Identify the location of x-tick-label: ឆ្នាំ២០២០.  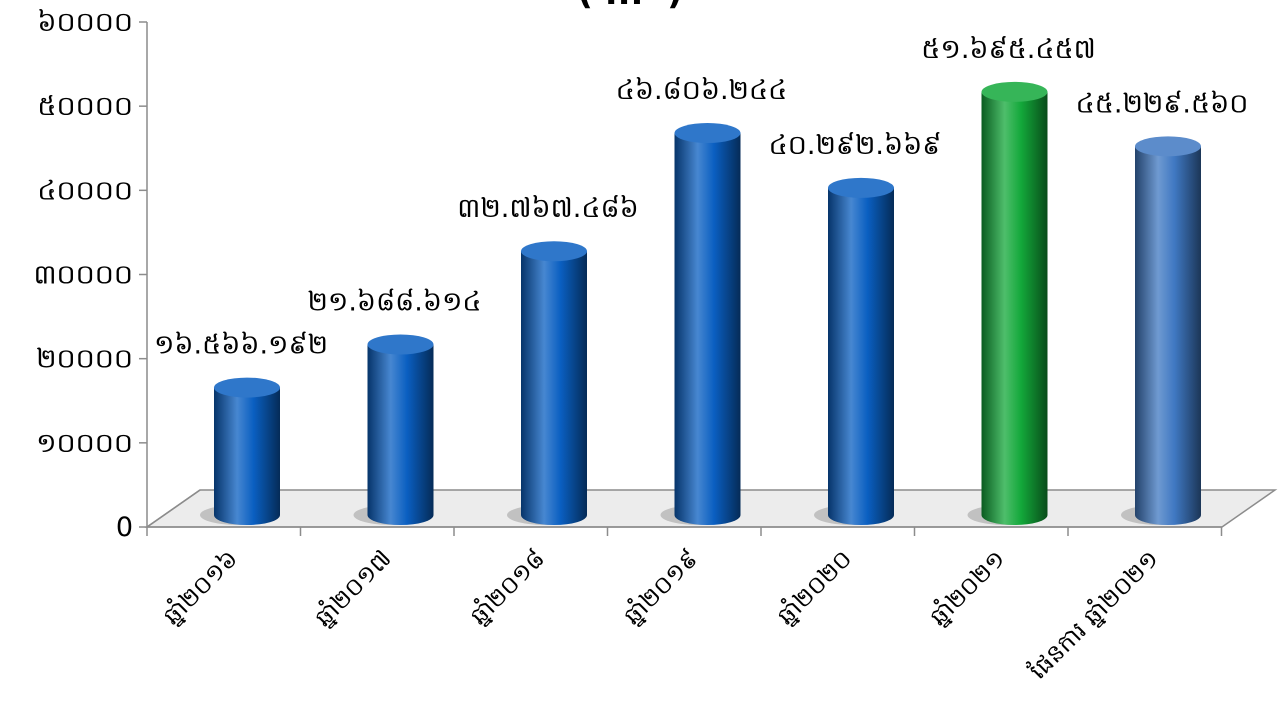
(814, 587).